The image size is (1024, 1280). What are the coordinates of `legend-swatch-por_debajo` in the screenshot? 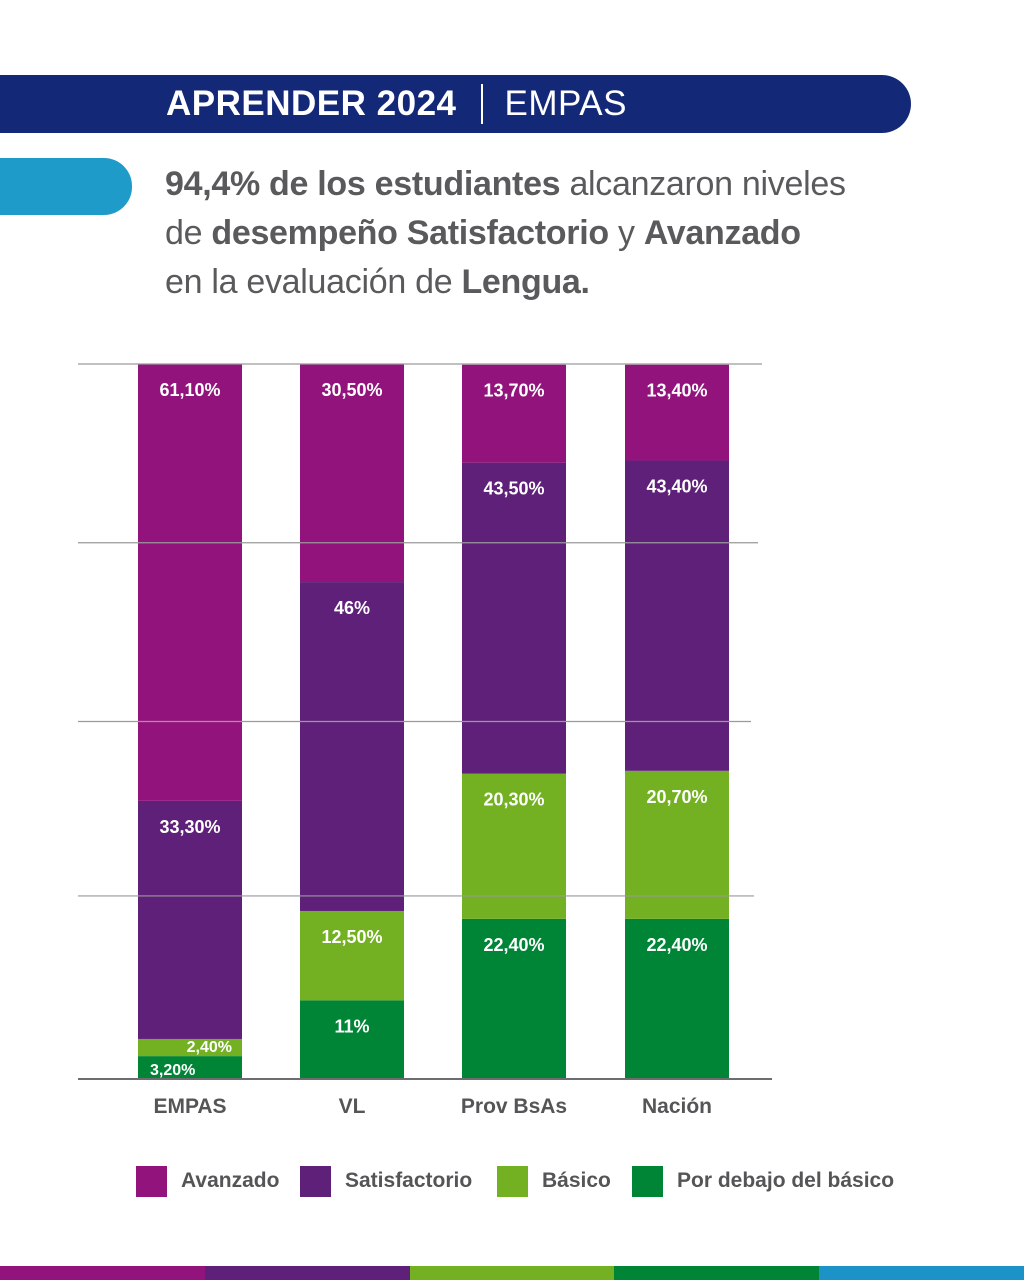 It's located at (647, 1181).